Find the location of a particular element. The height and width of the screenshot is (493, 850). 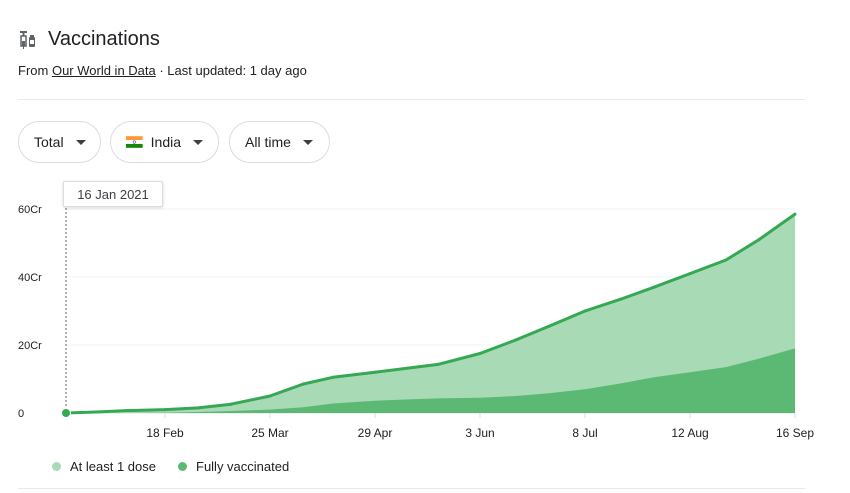

x-tick-label: 29 Apr is located at coordinates (375, 433).